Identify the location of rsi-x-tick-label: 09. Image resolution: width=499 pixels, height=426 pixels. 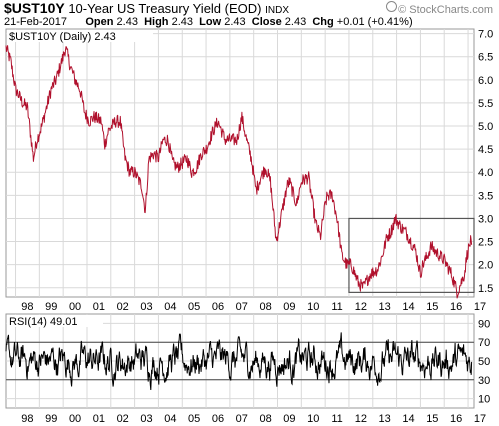
(289, 419).